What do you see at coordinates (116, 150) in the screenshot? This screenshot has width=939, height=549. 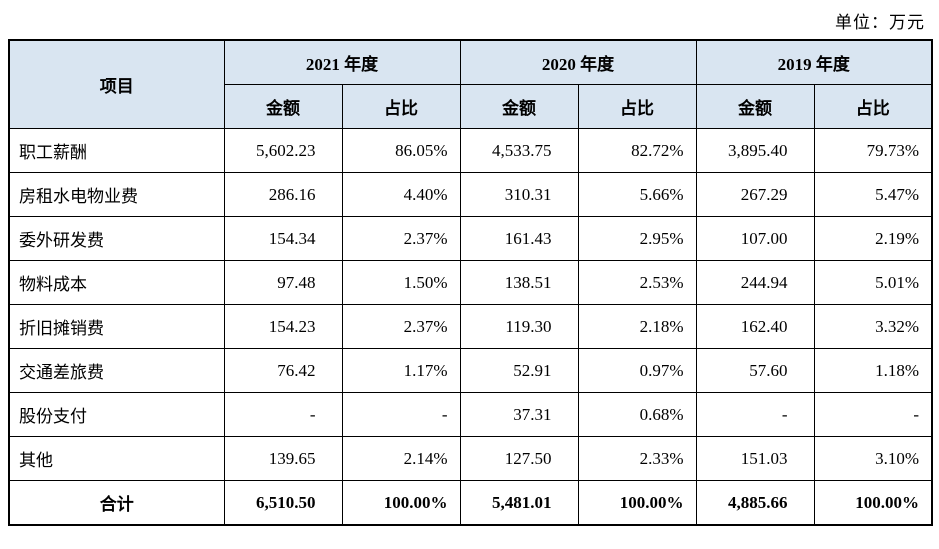 I see `item-label: 职工薪酬` at bounding box center [116, 150].